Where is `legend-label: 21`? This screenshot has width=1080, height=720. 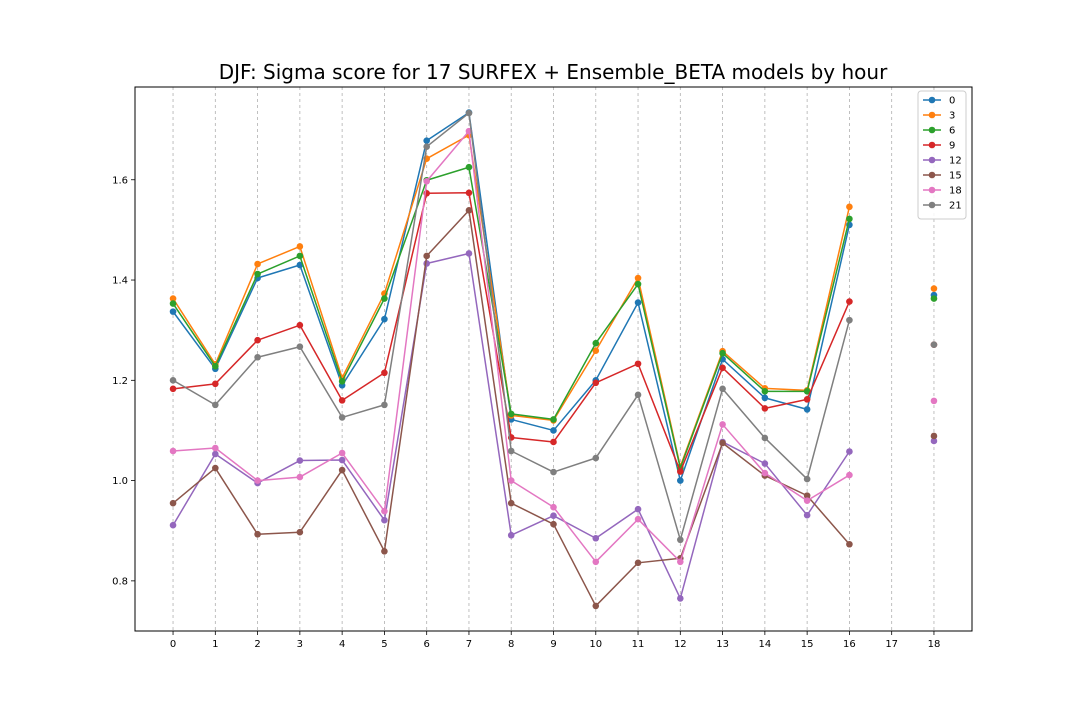
legend-label: 21 is located at coordinates (955, 206).